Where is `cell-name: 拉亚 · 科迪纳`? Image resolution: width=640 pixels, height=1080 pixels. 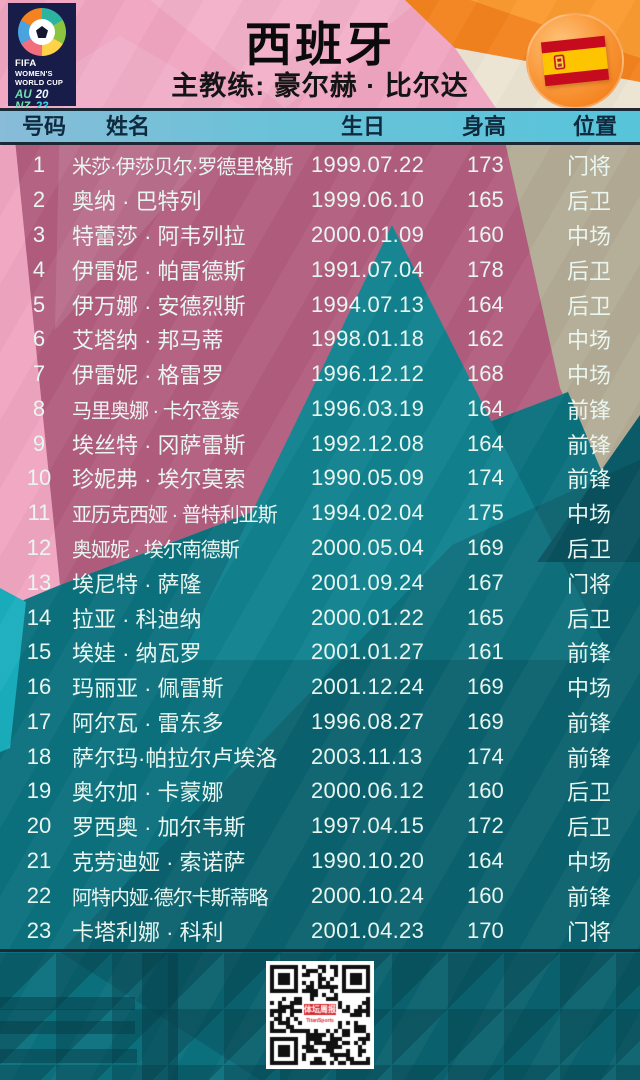 cell-name: 拉亚 · 科迪纳 is located at coordinates (137, 619).